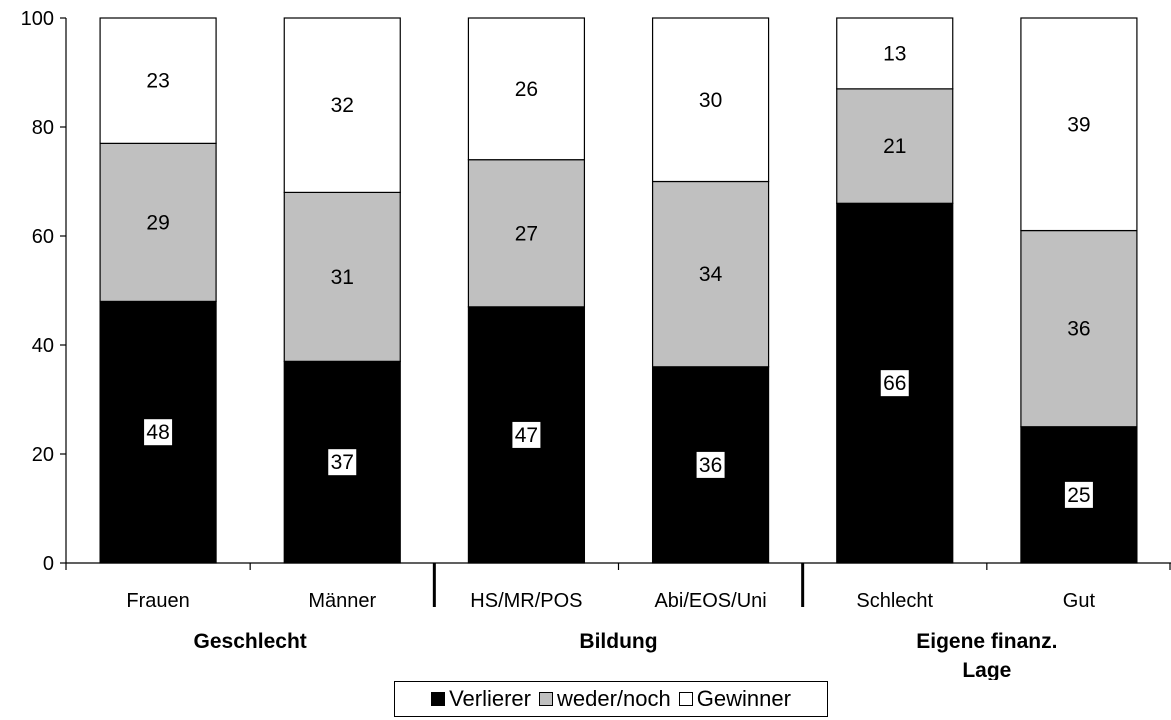 This screenshot has width=1171, height=720. I want to click on data-label-weder-noch-hs-mr-pos: 27, so click(526, 233).